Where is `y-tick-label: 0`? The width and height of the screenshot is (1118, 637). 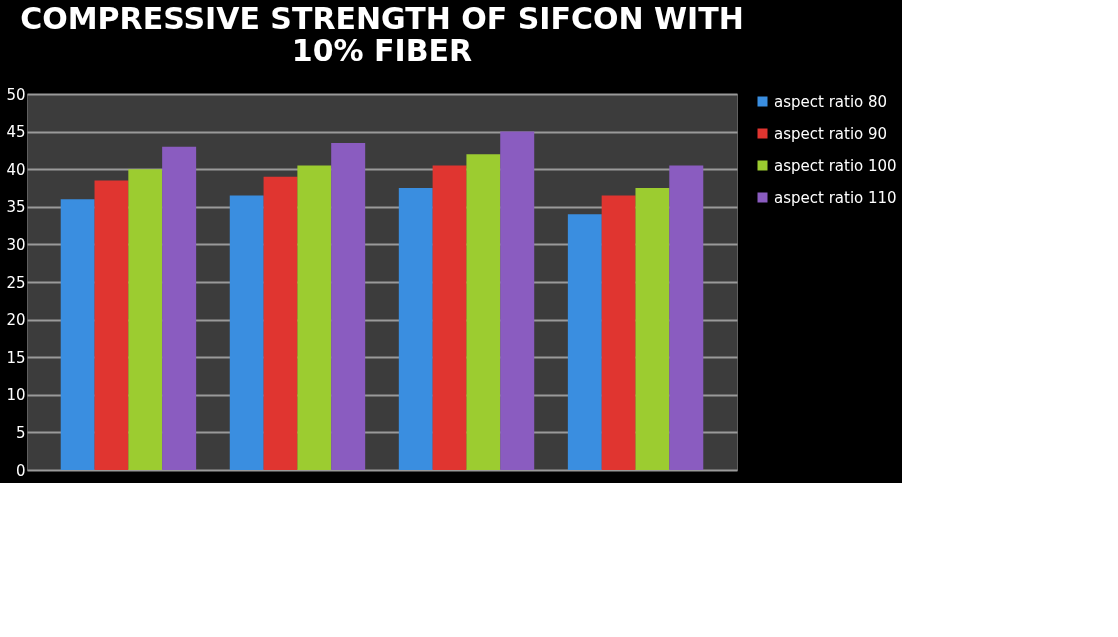 y-tick-label: 0 is located at coordinates (20, 470).